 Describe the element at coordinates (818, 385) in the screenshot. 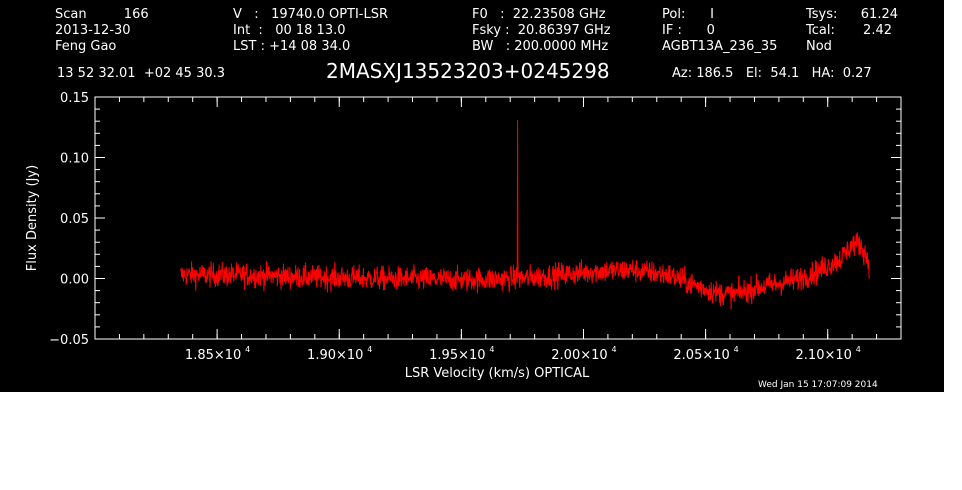

I see `timestamp: Wed Jan 15 17:07:09 2014` at that location.